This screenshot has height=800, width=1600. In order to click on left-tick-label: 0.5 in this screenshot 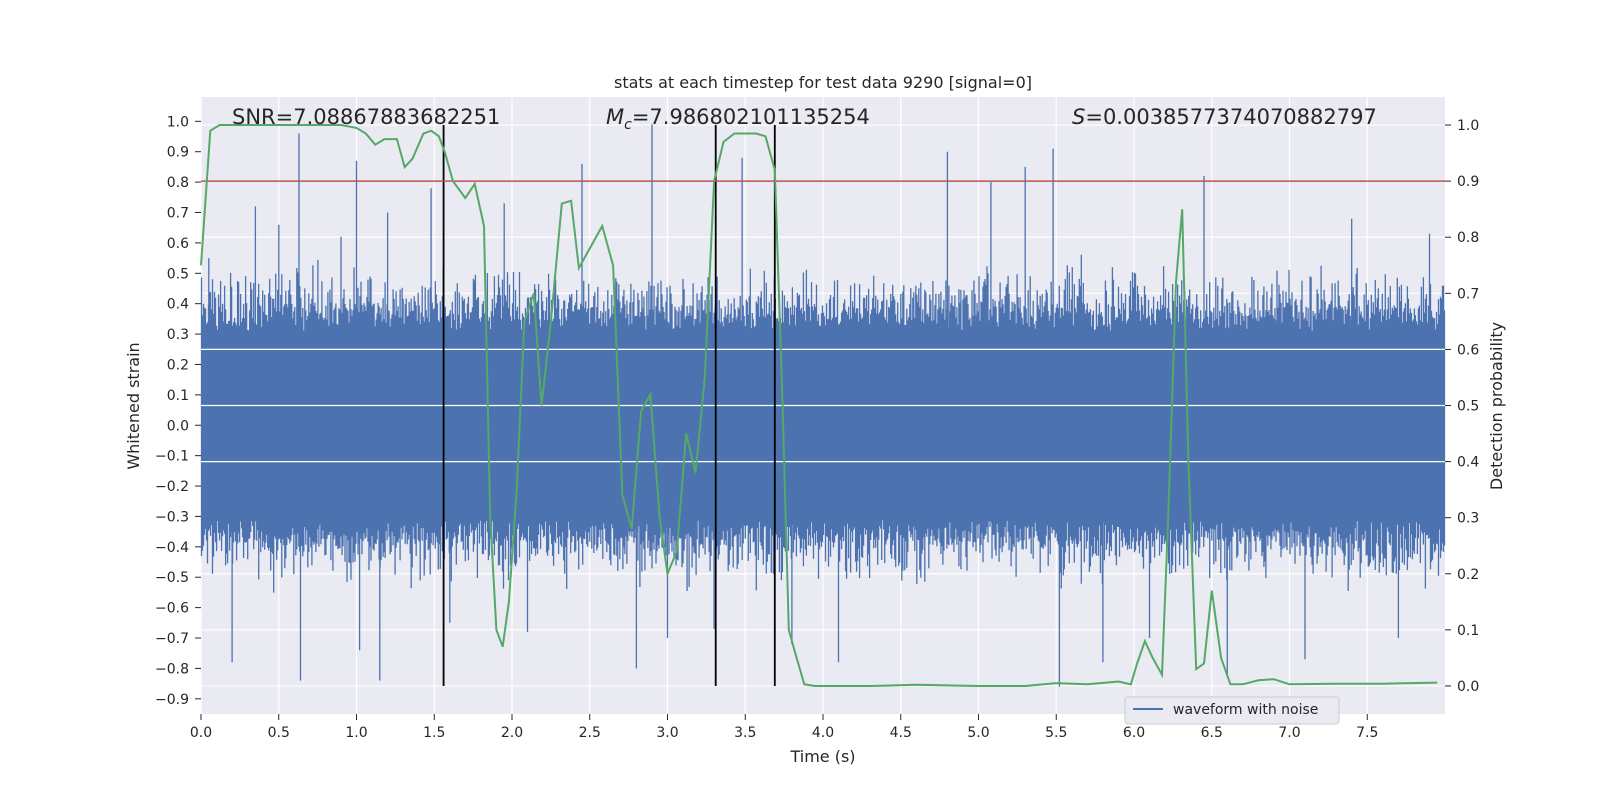, I will do `click(178, 274)`.